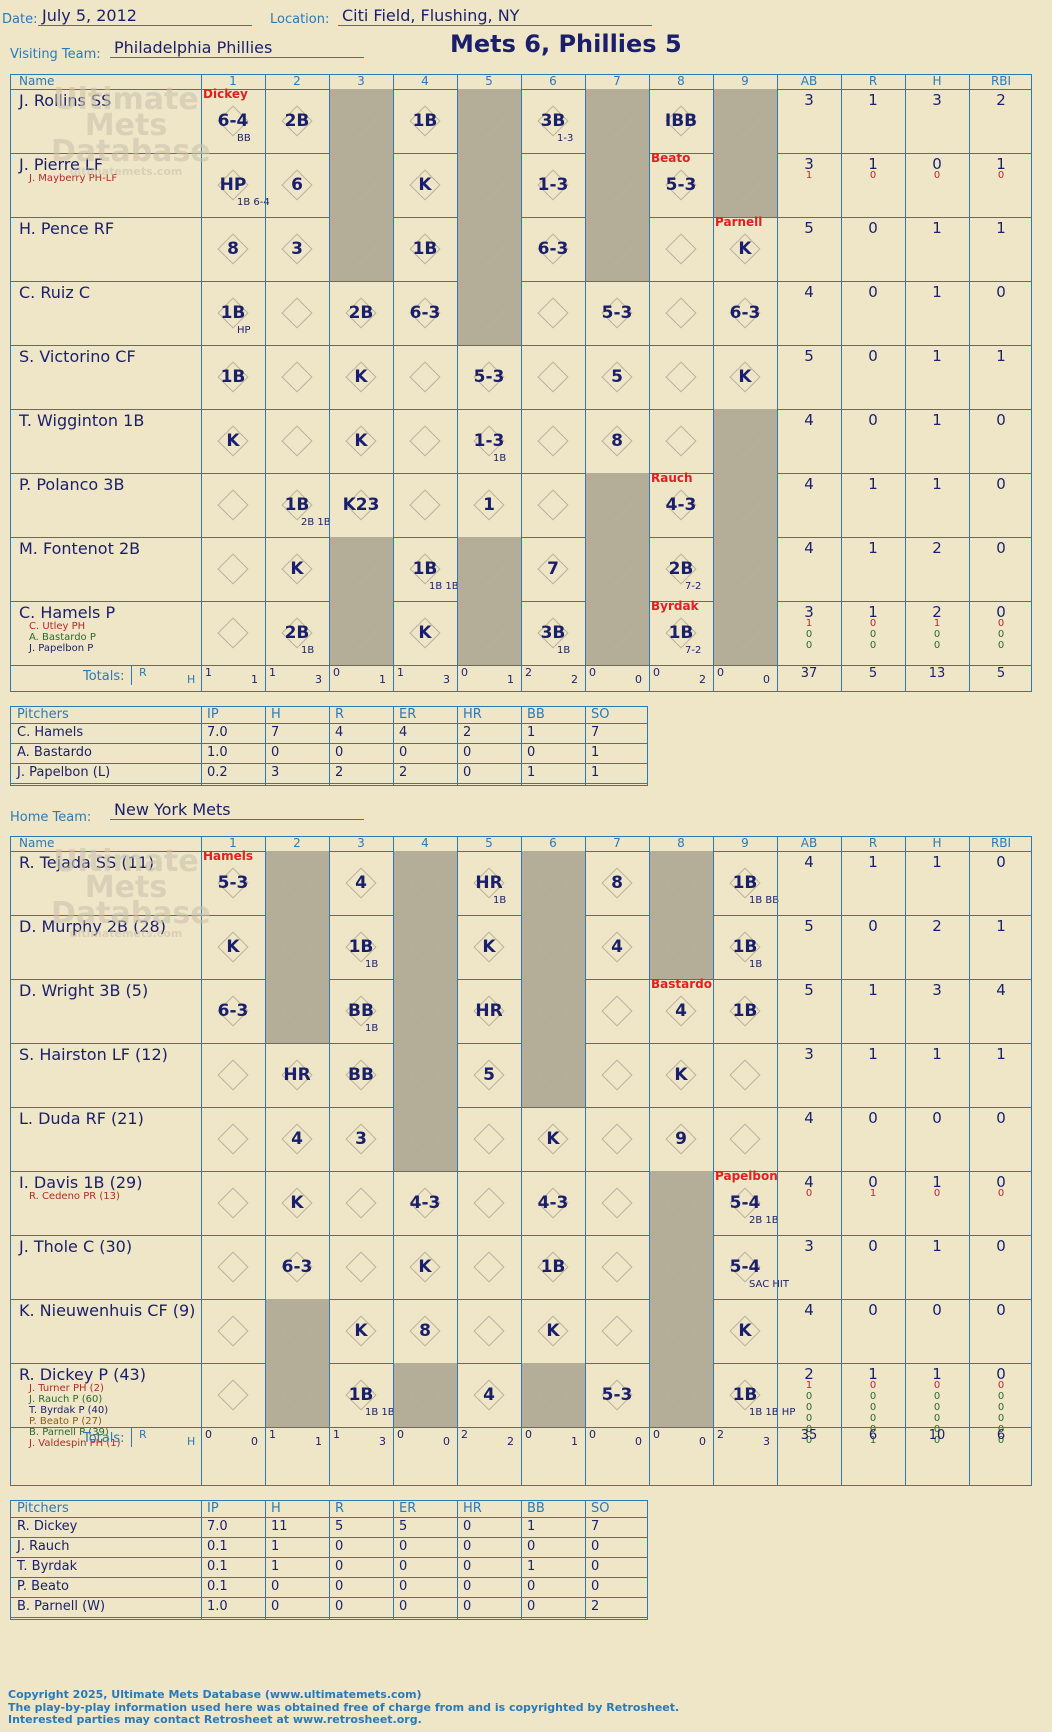 This screenshot has height=1732, width=1052. I want to click on home-team-label: Home Team:, so click(51, 817).